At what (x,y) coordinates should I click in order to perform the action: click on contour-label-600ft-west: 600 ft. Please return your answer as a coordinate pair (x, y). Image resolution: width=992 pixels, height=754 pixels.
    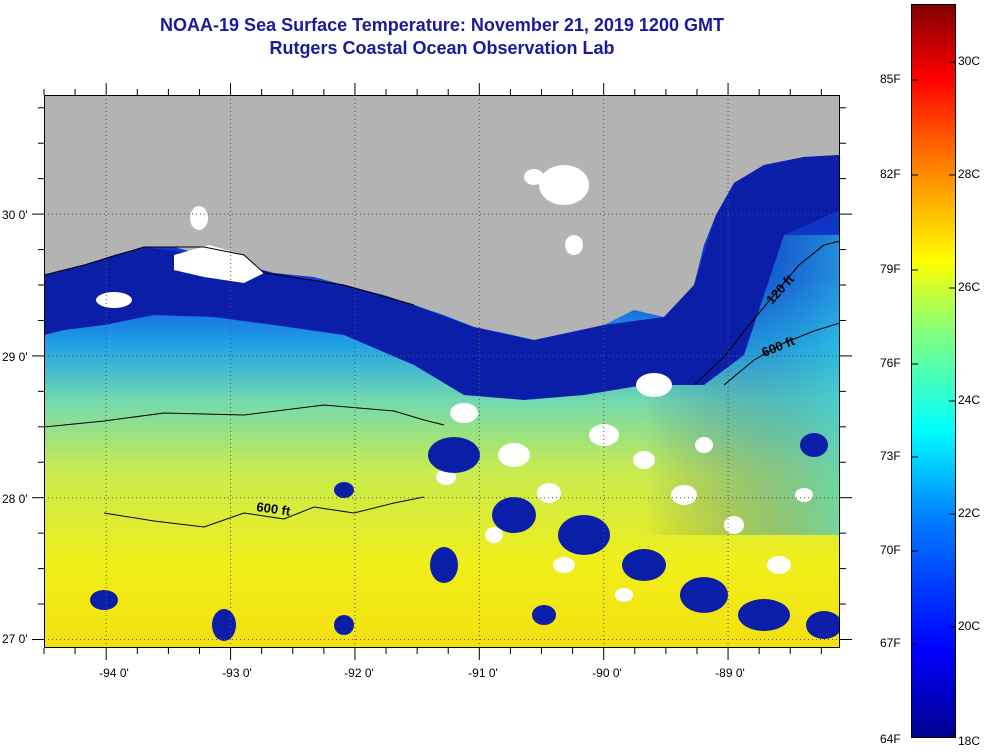
    Looking at the image, I should click on (274, 509).